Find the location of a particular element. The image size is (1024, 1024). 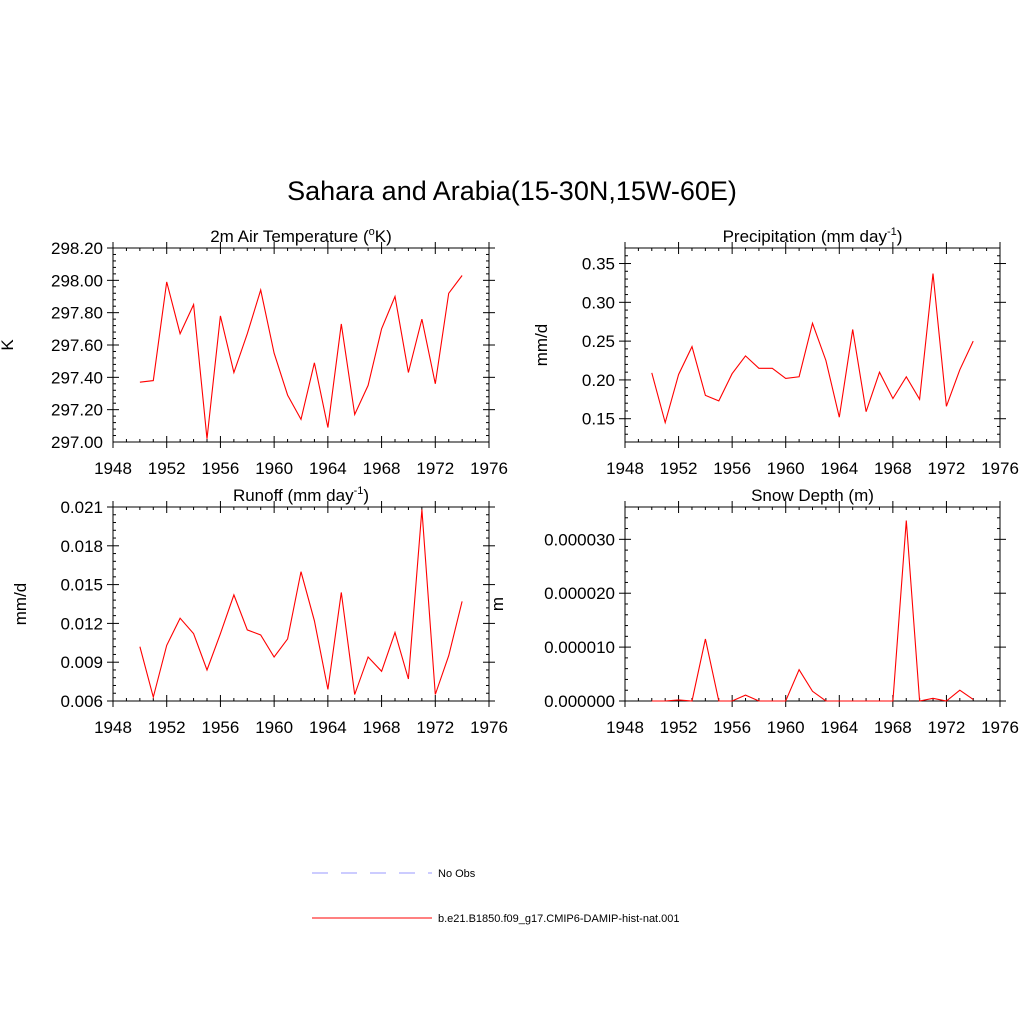

y-tick-label: 297.40 is located at coordinates (77, 377).